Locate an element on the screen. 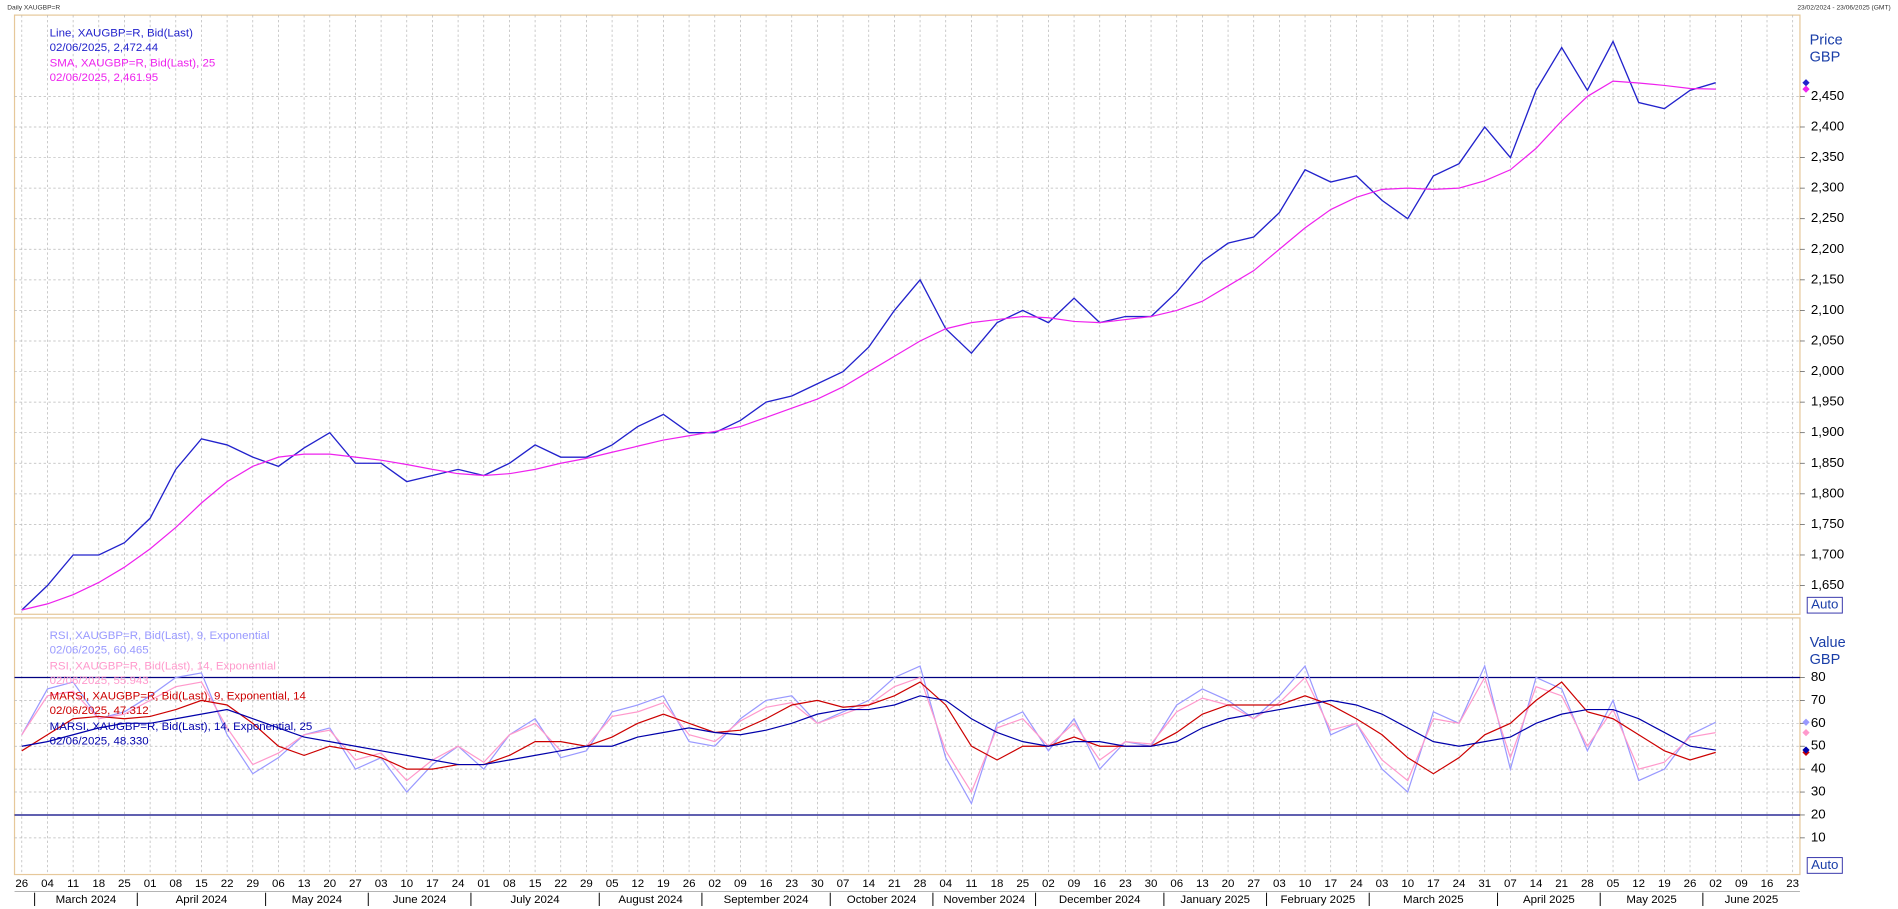 The height and width of the screenshot is (909, 1898). month-label: June 2025 is located at coordinates (1752, 900).